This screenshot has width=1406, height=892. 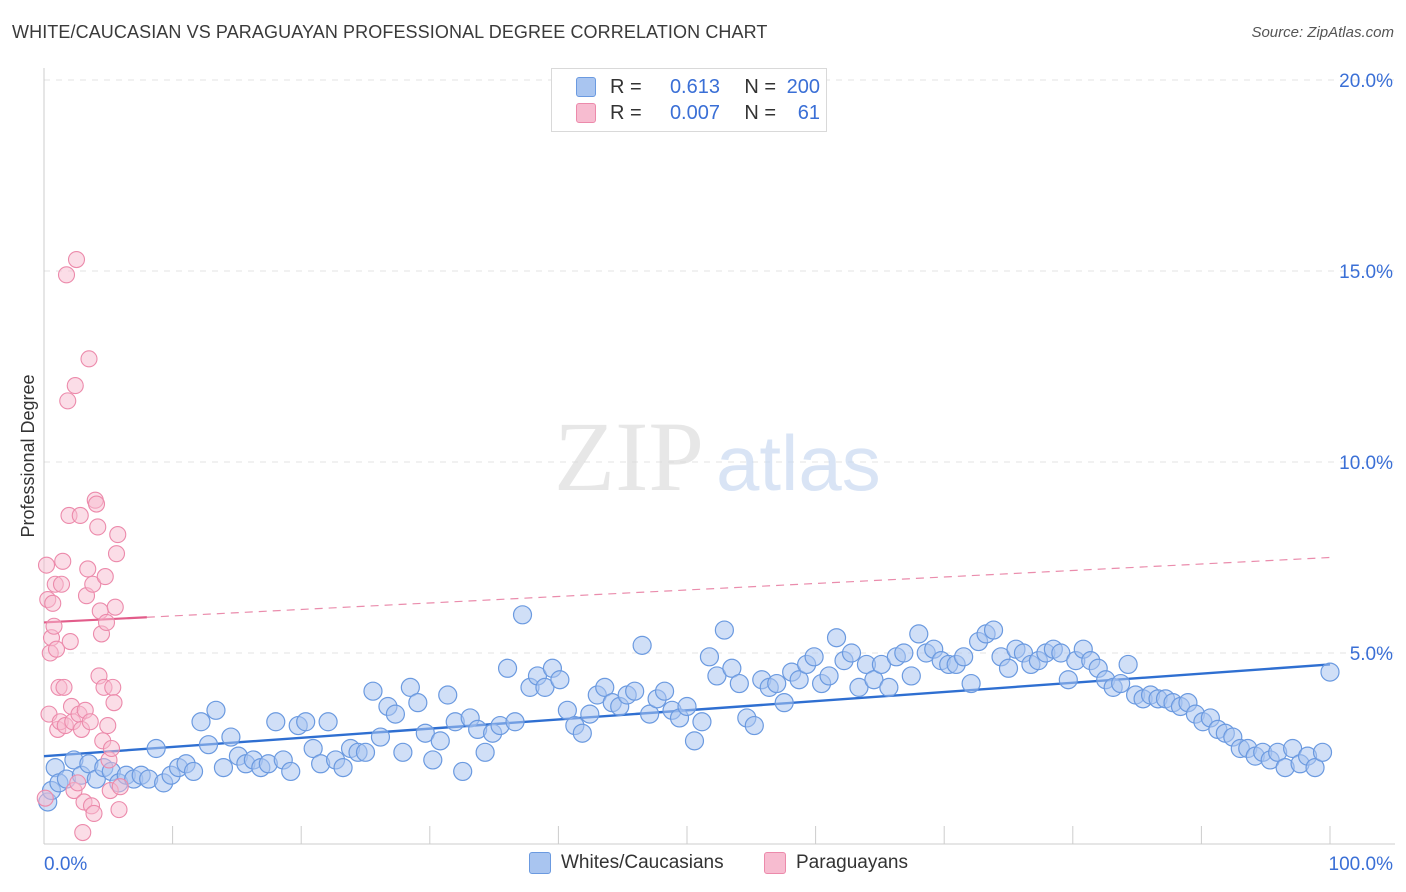 I want to click on legend-n-value: 61, so click(x=808, y=112).